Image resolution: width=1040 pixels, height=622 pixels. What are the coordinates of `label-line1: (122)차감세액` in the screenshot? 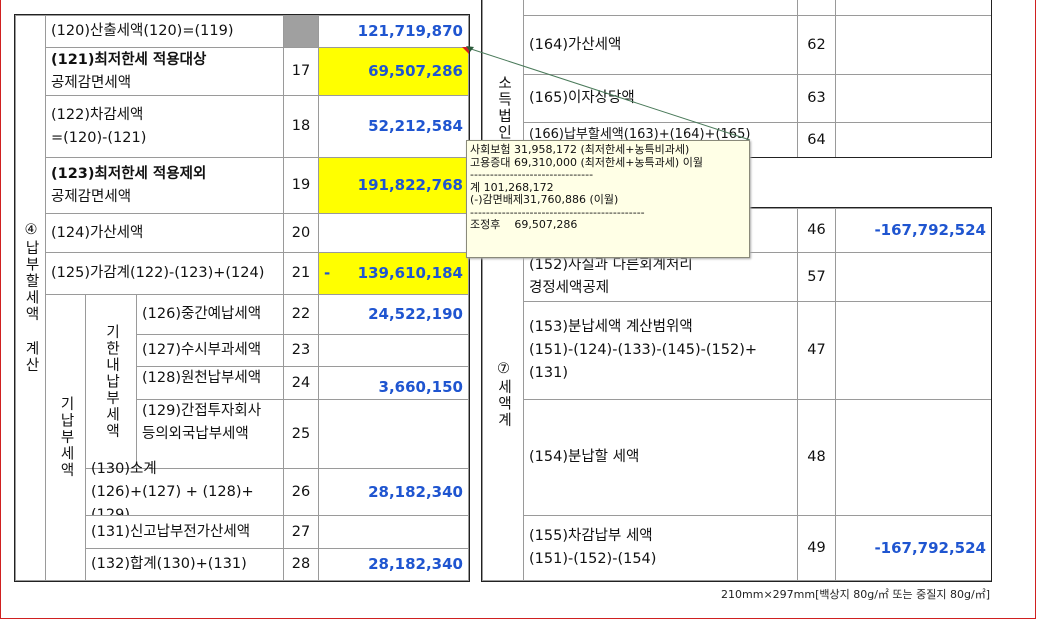 It's located at (97, 114).